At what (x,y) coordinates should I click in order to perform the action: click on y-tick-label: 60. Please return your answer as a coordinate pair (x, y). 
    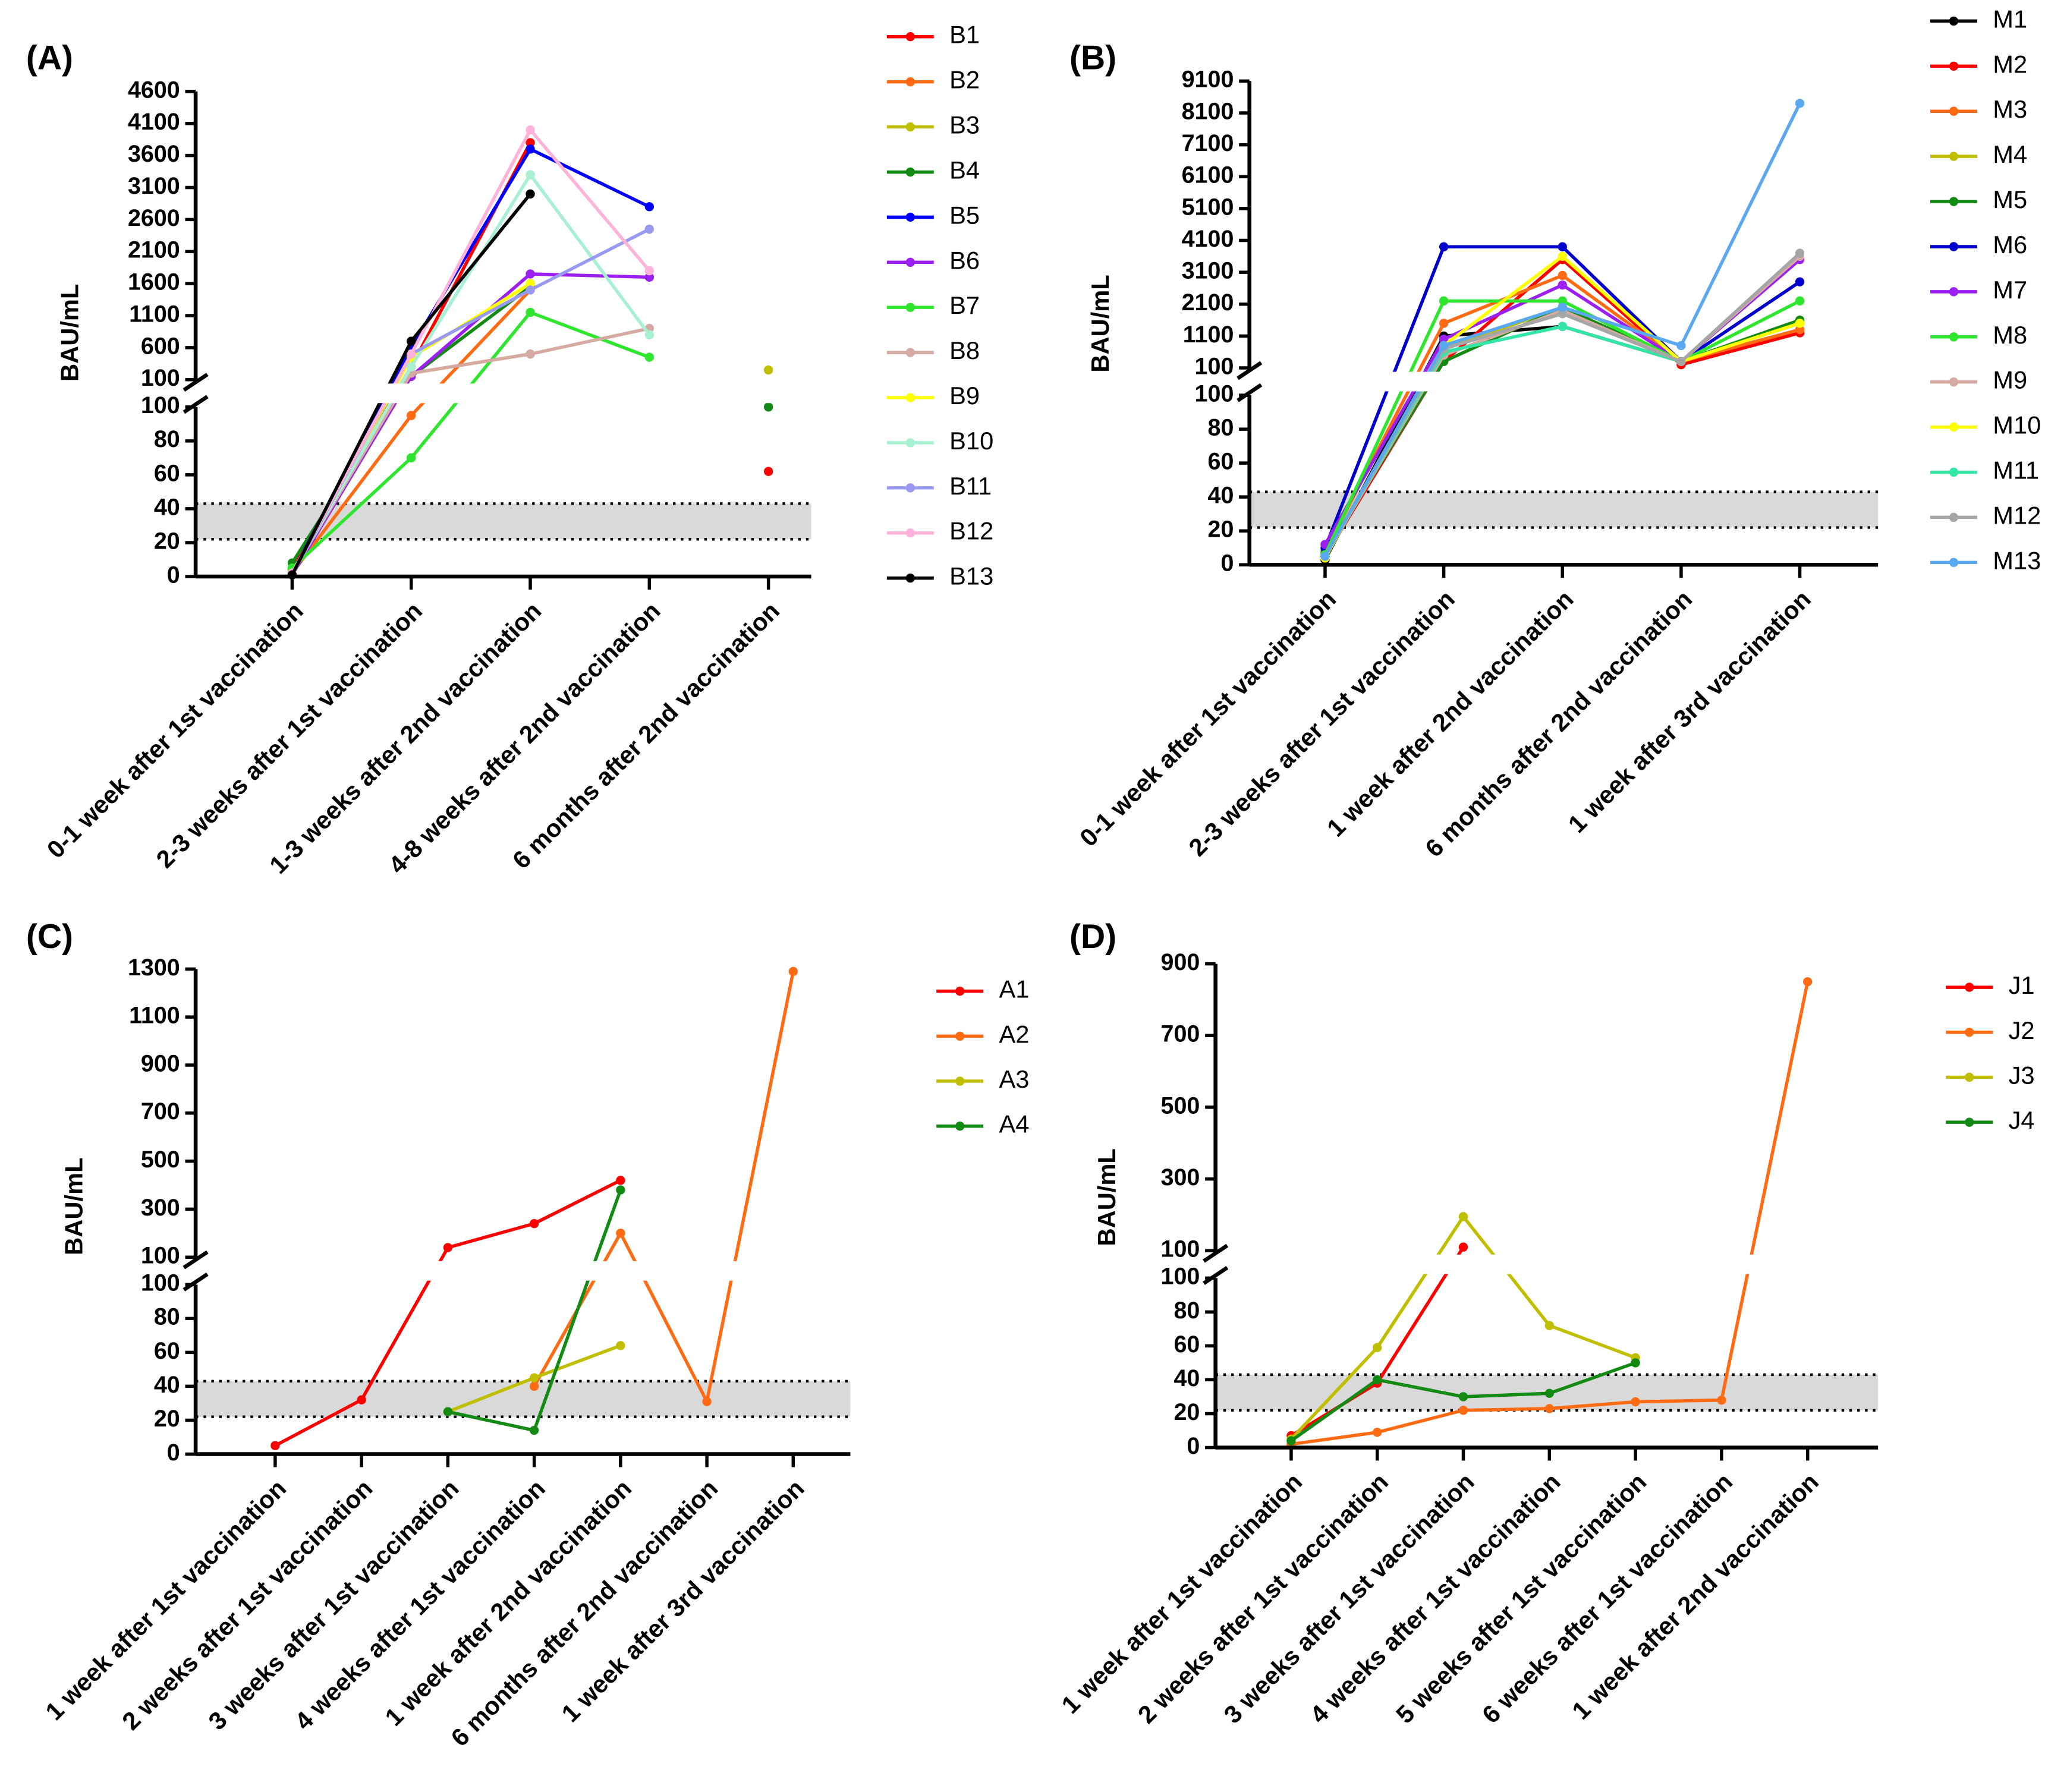
    Looking at the image, I should click on (1221, 462).